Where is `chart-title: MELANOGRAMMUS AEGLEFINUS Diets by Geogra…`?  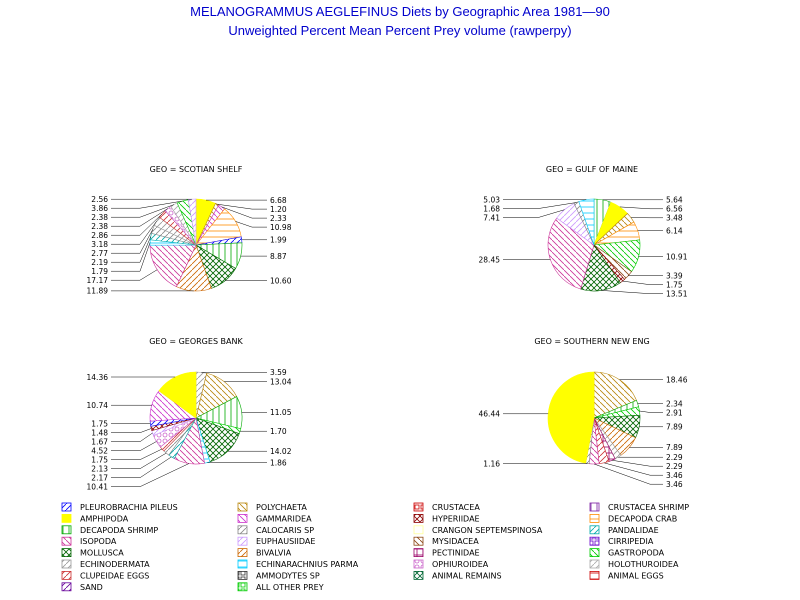 chart-title: MELANOGRAMMUS AEGLEFINUS Diets by Geogra… is located at coordinates (400, 11).